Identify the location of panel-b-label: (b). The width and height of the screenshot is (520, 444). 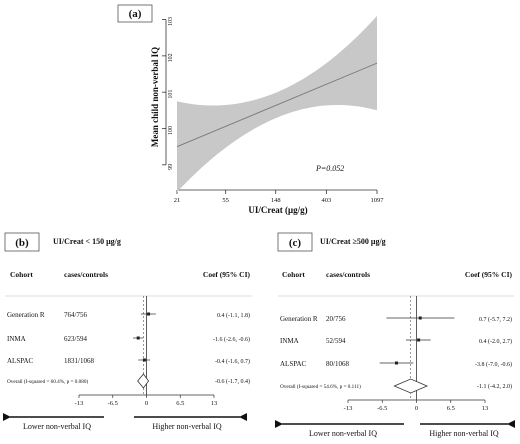
(22, 243).